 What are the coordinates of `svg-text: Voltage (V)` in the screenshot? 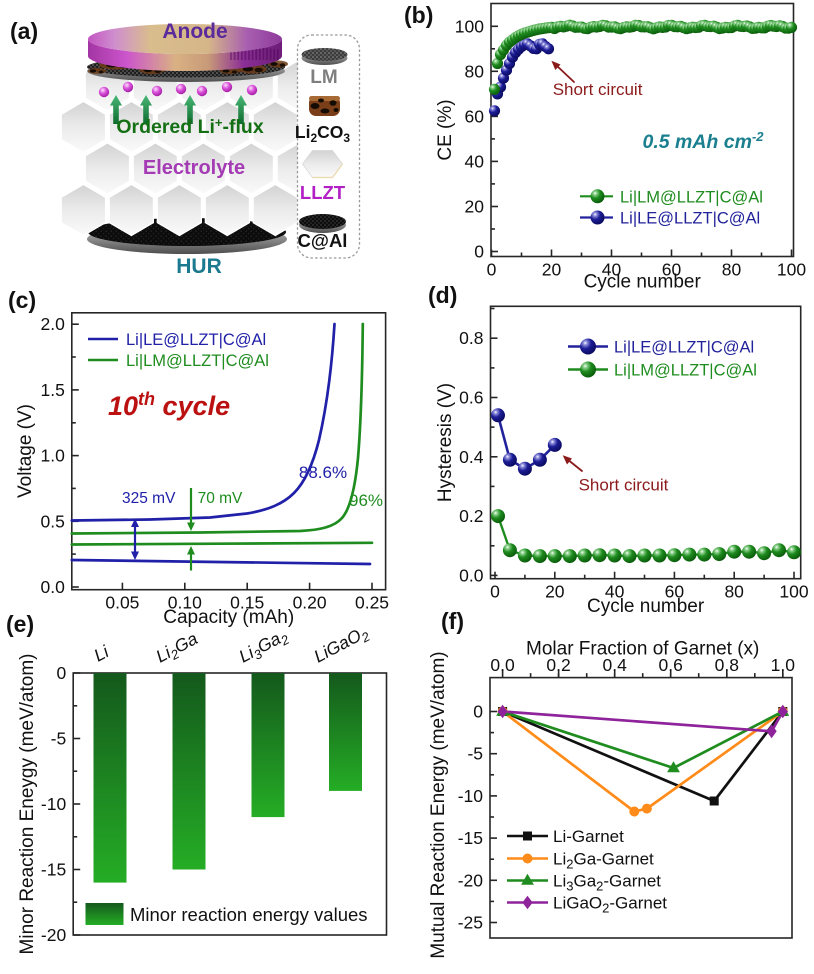 It's located at (25, 451).